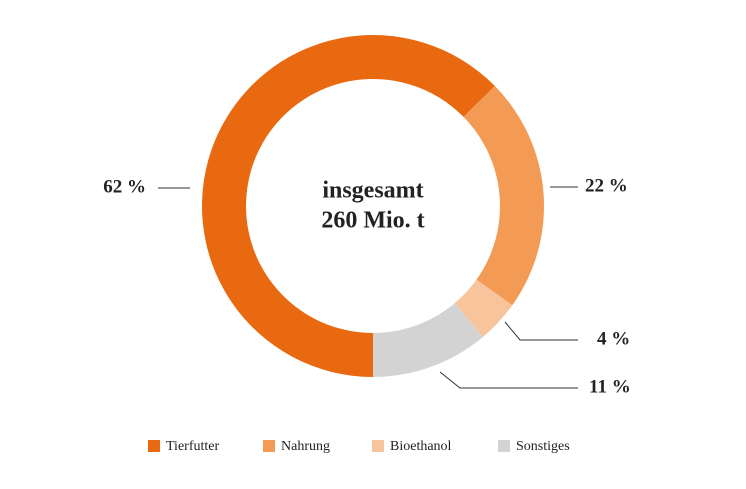 The image size is (746, 489). I want to click on legend-label: Sonstiges, so click(543, 446).